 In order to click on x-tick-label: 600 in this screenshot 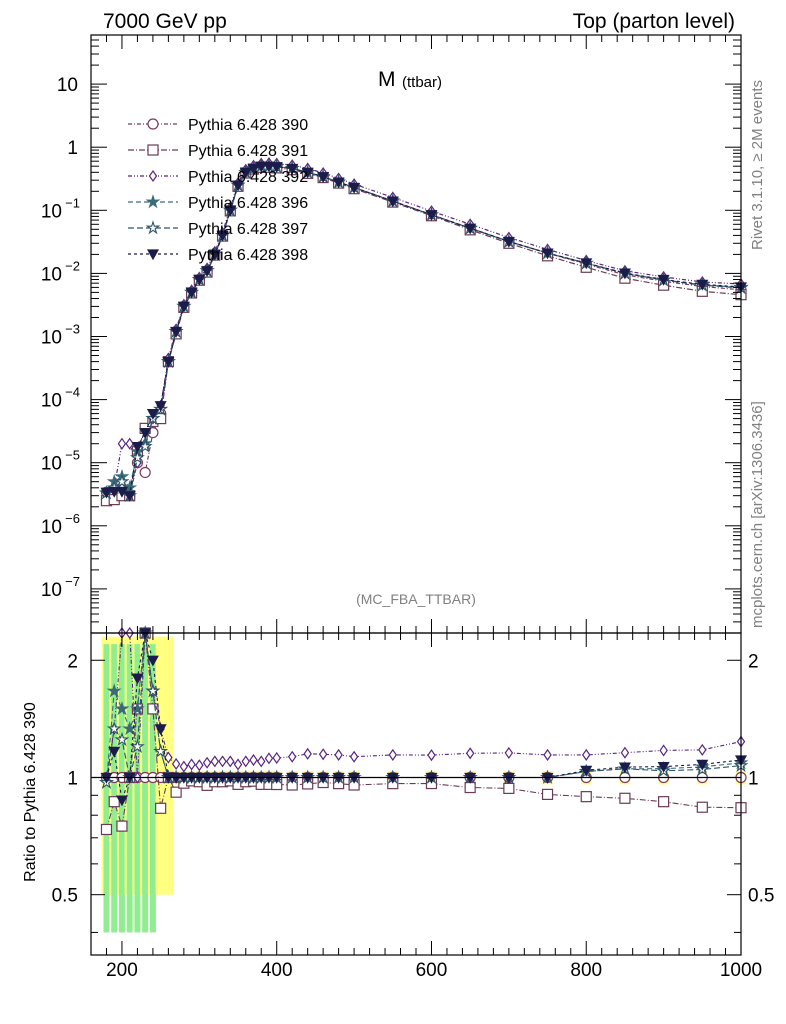, I will do `click(432, 970)`.